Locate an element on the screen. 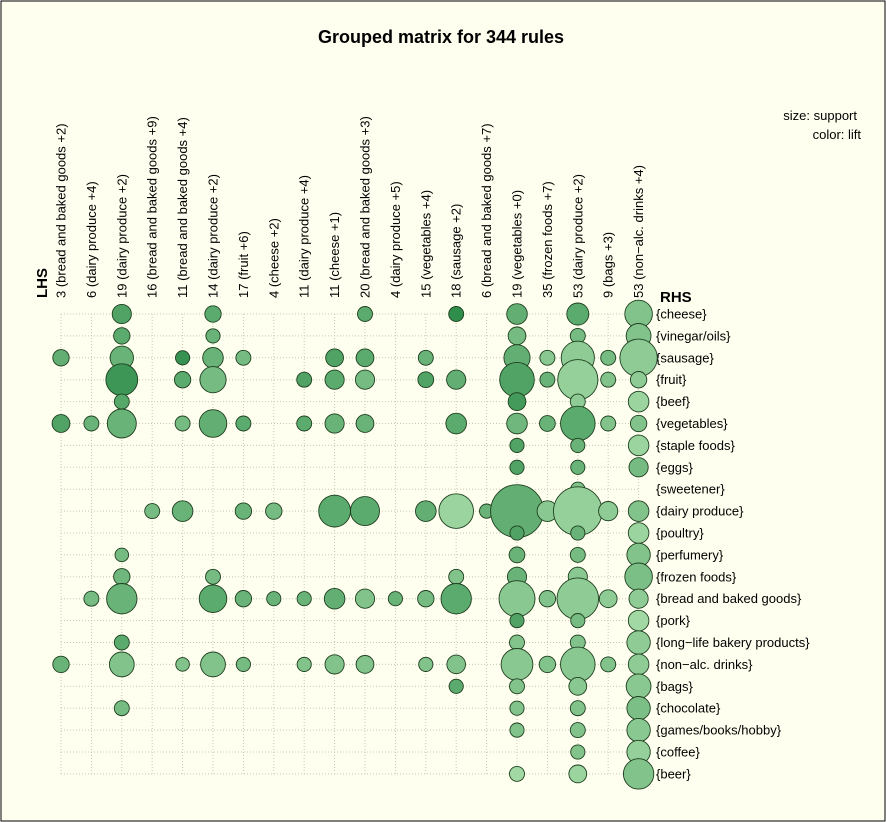 The width and height of the screenshot is (886, 822). rhs-tick-label: {games/books/hobby} is located at coordinates (719, 730).